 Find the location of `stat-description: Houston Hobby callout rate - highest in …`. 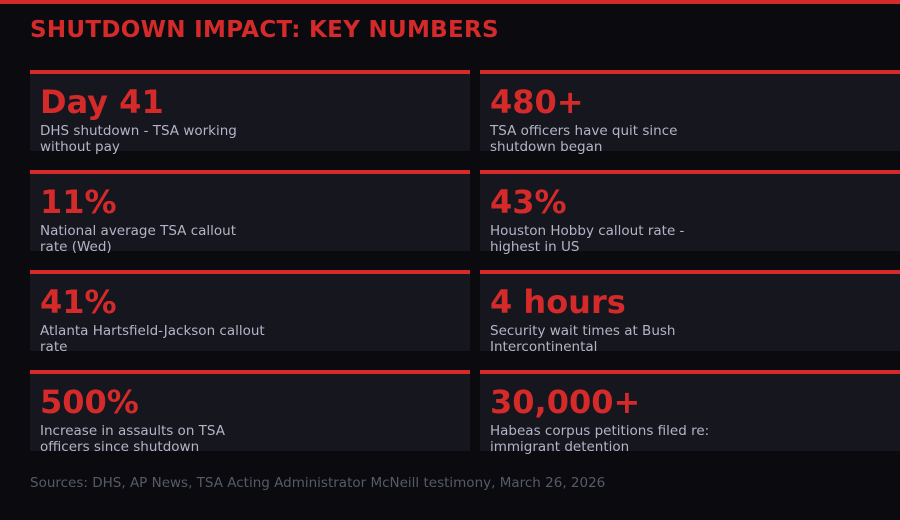

stat-description: Houston Hobby callout rate - highest in … is located at coordinates (587, 239).